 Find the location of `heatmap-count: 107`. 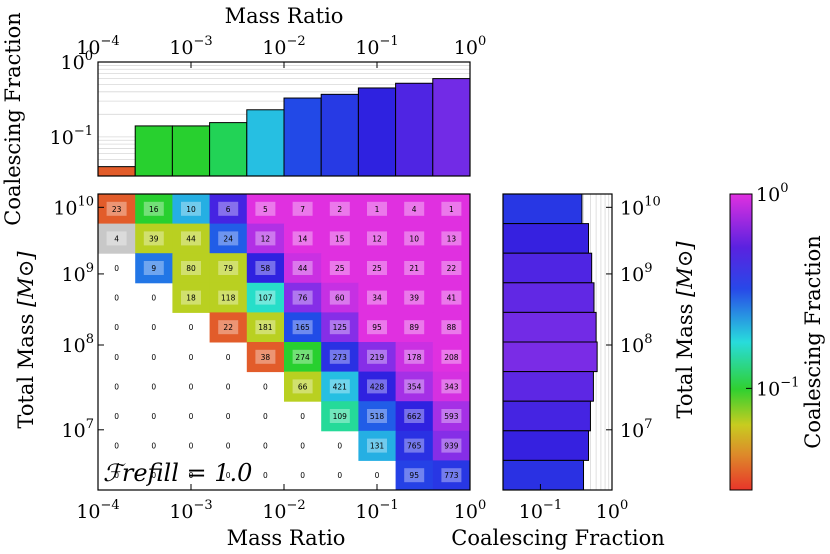

heatmap-count: 107 is located at coordinates (265, 298).